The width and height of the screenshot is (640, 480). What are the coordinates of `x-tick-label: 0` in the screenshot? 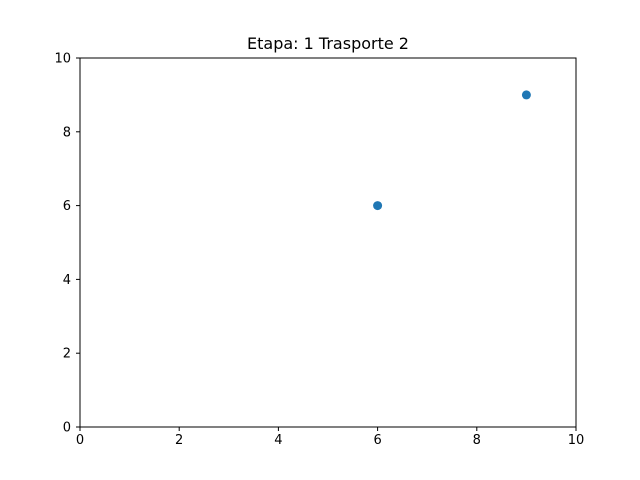 It's located at (80, 440).